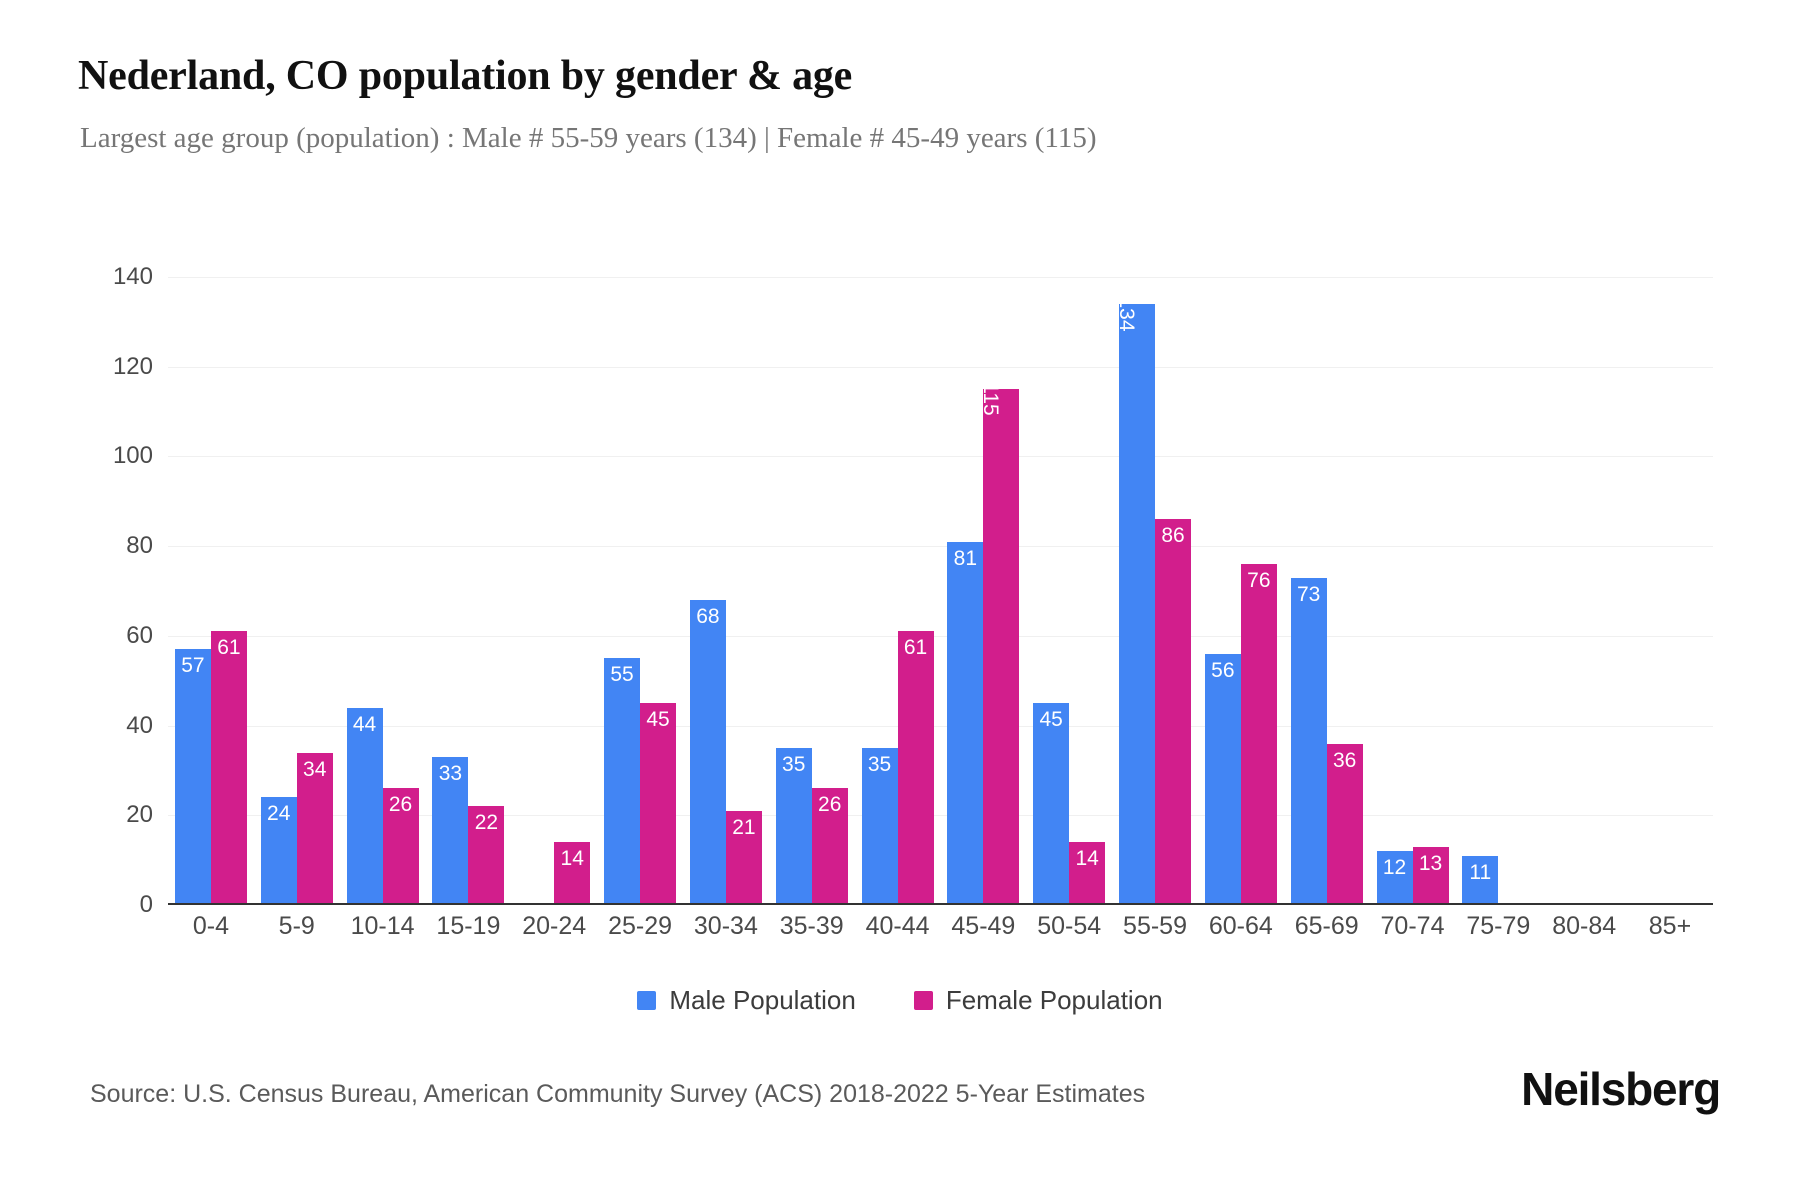 This screenshot has width=1800, height=1200. Describe the element at coordinates (1344, 760) in the screenshot. I see `bar-value-label: 36` at that location.